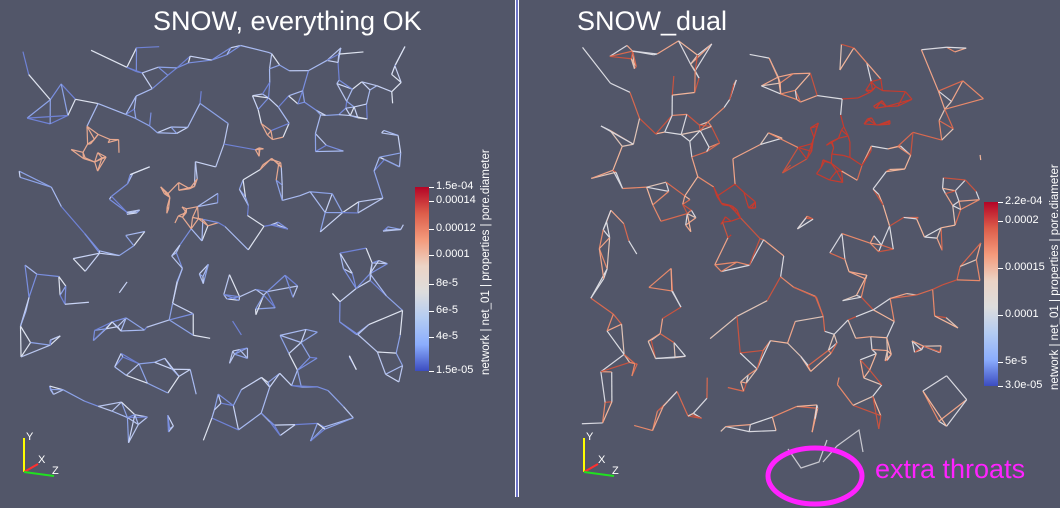 The width and height of the screenshot is (1060, 508). Describe the element at coordinates (447, 336) in the screenshot. I see `colorbar-tick-label: 4e-5` at that location.